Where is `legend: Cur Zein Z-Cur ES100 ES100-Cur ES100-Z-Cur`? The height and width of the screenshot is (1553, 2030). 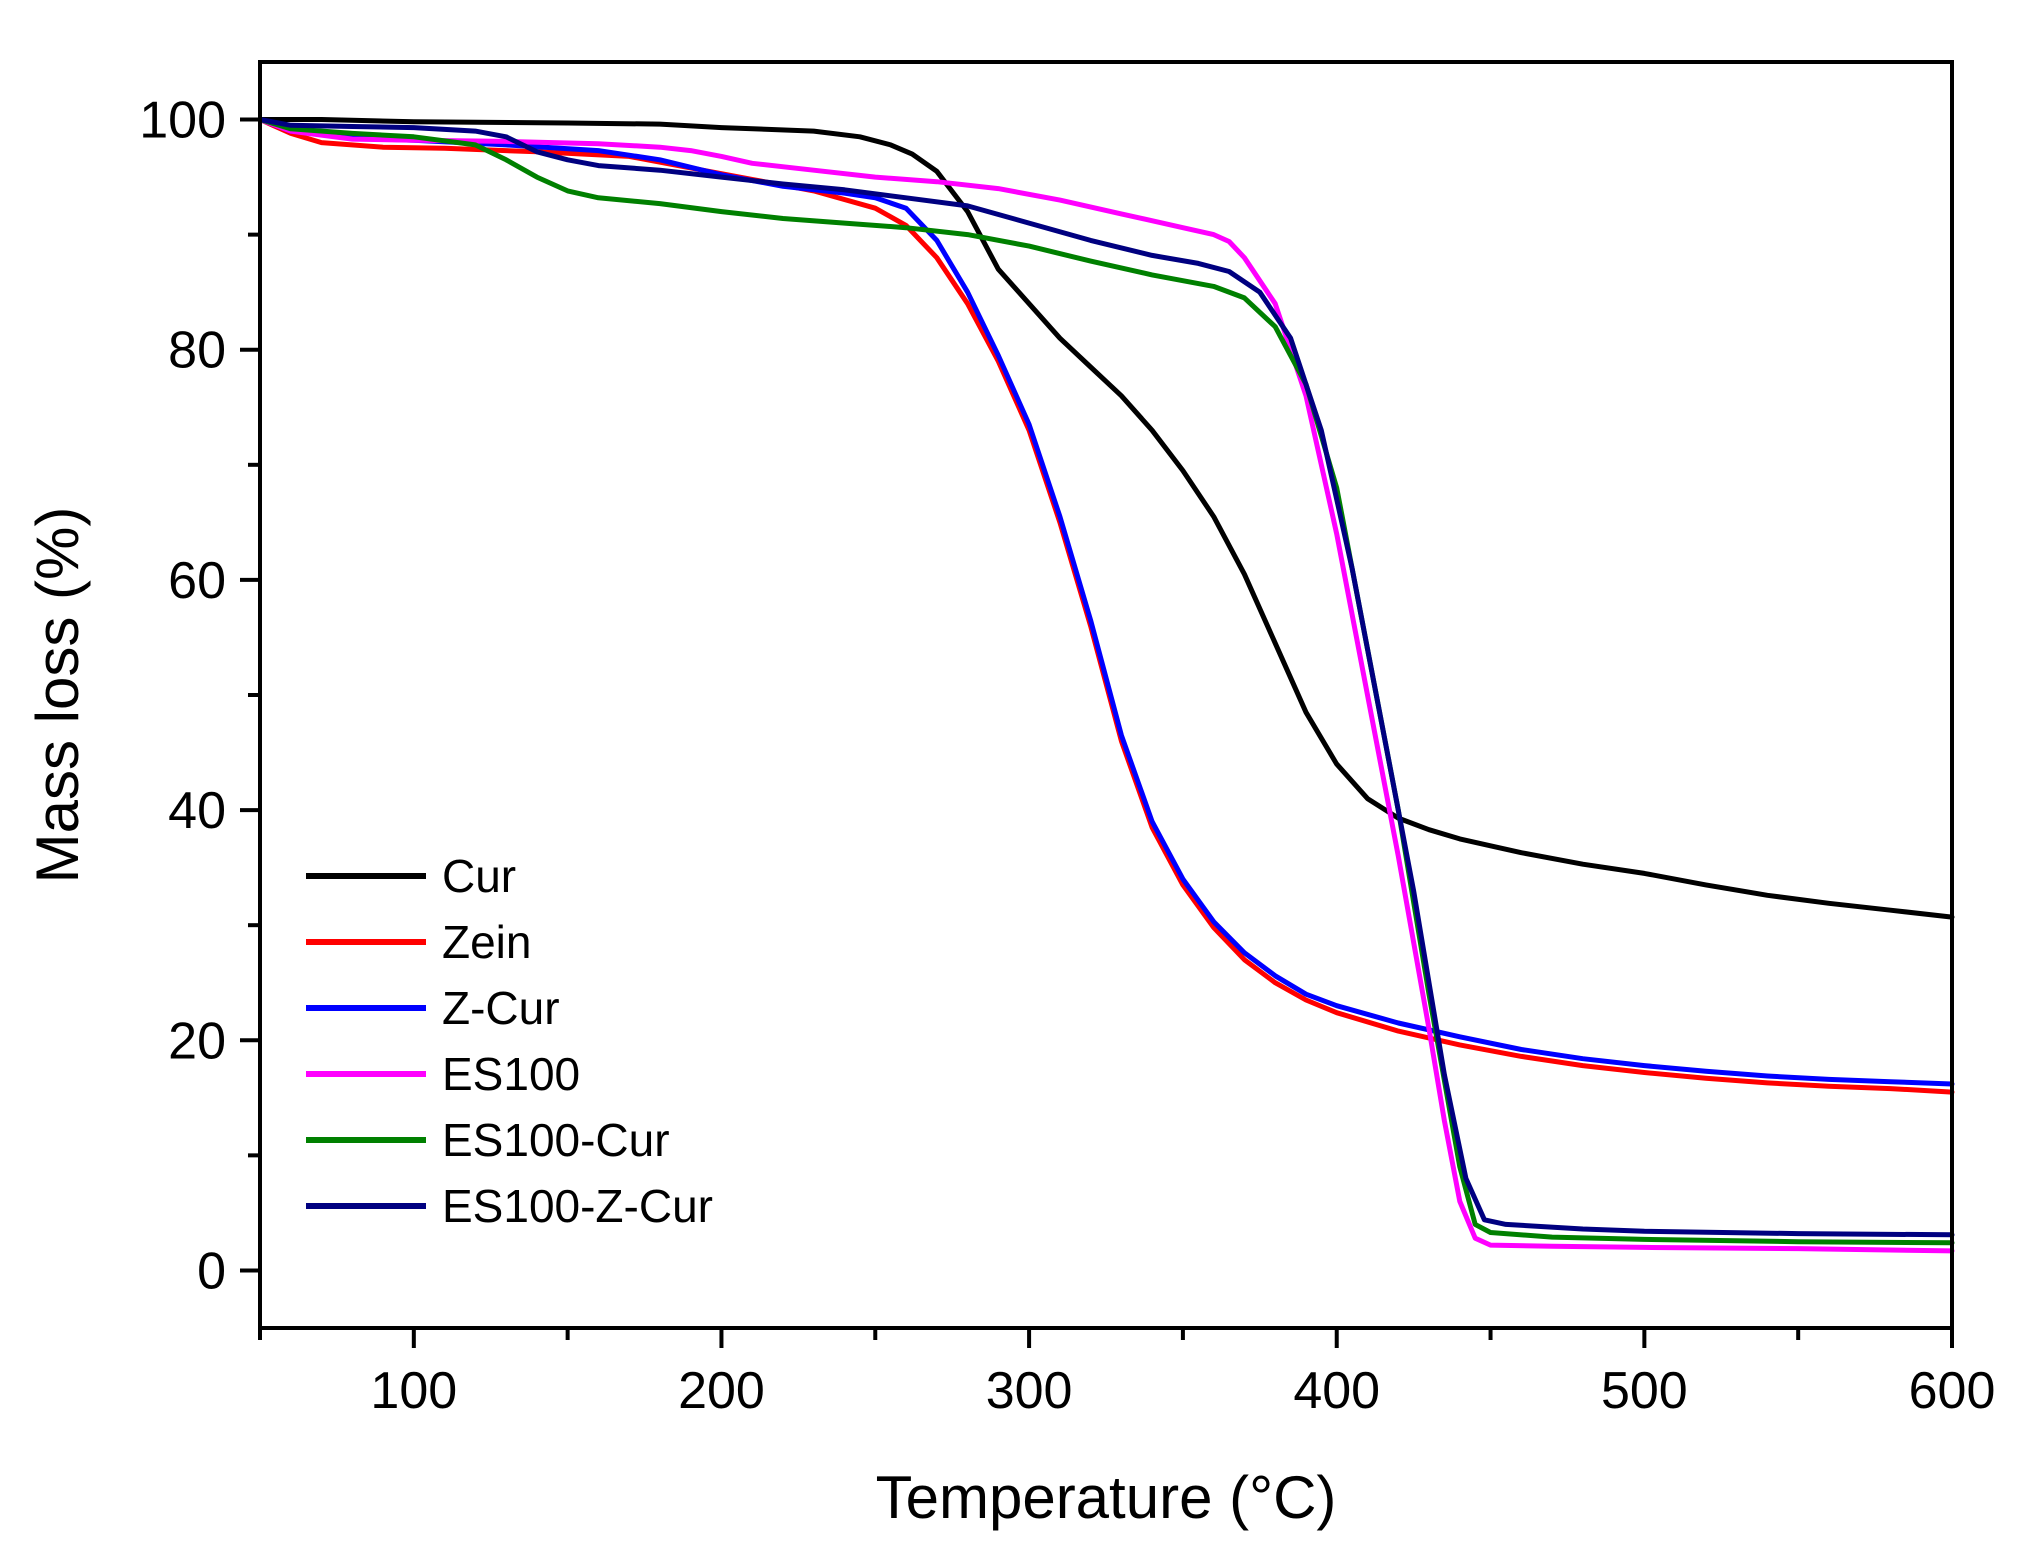 legend: Cur Zein Z-Cur ES100 ES100-Cur ES100-Z-Cur is located at coordinates (509, 1041).